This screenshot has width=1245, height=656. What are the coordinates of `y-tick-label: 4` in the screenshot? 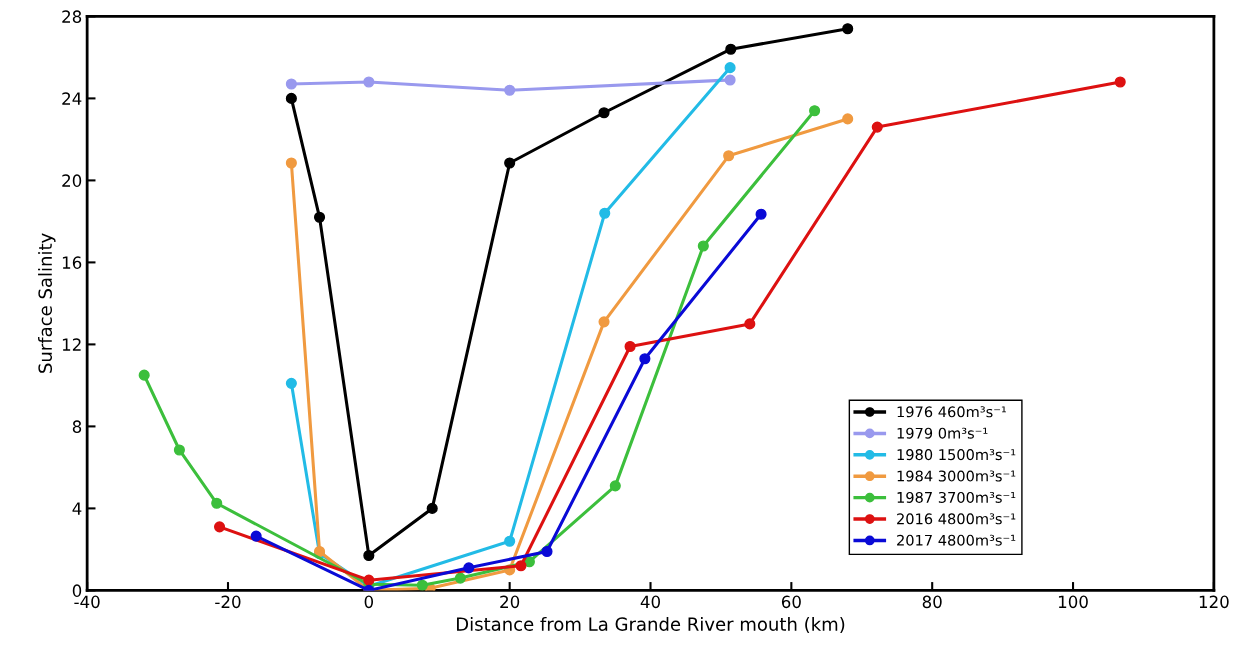 It's located at (77, 508).